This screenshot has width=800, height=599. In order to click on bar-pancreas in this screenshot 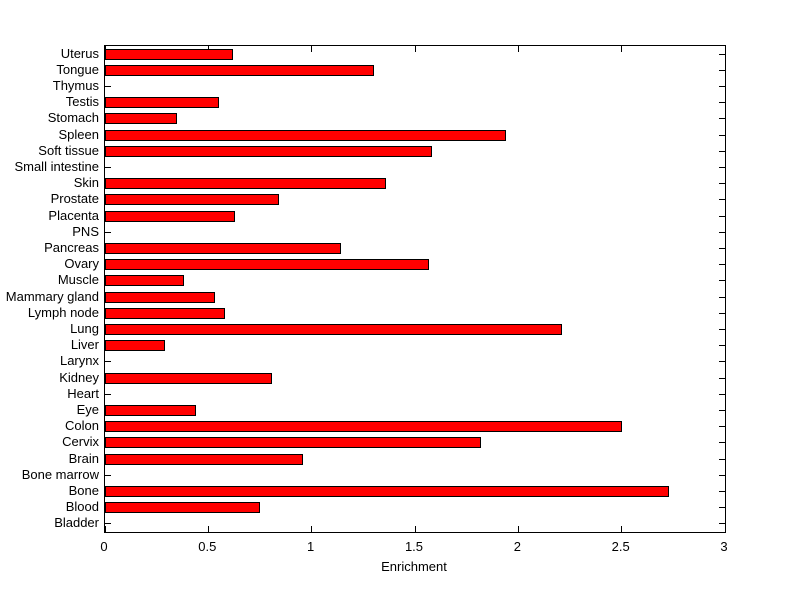, I will do `click(223, 248)`.